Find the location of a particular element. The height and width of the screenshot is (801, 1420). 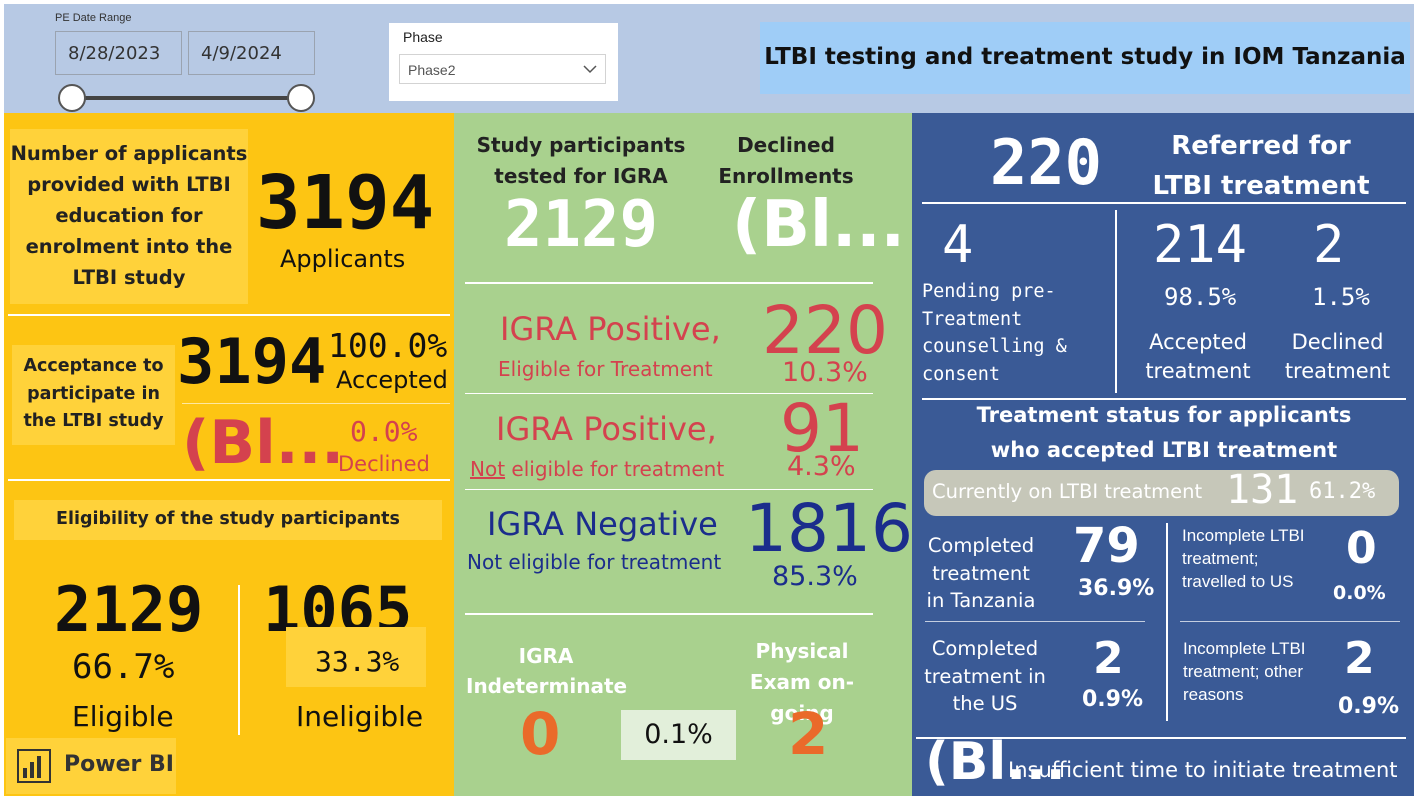

eligibility-caption: Eligibility of the study participants is located at coordinates (228, 520).